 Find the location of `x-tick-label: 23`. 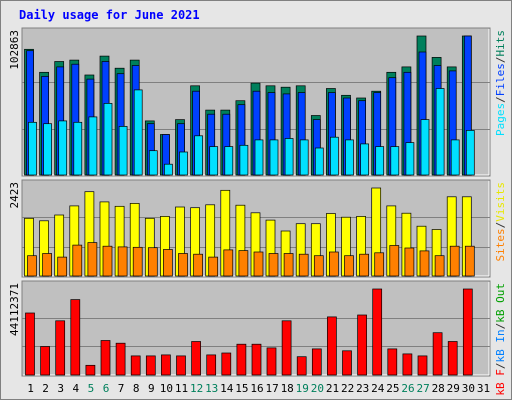

x-tick-label: 23 is located at coordinates (362, 388).